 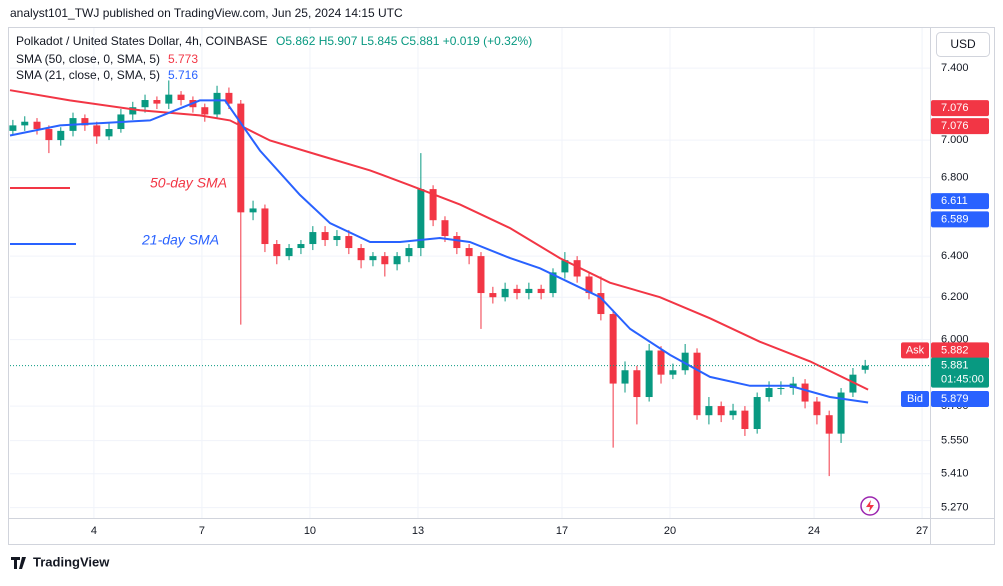 What do you see at coordinates (955, 508) in the screenshot?
I see `y-tick-label: 5.270` at bounding box center [955, 508].